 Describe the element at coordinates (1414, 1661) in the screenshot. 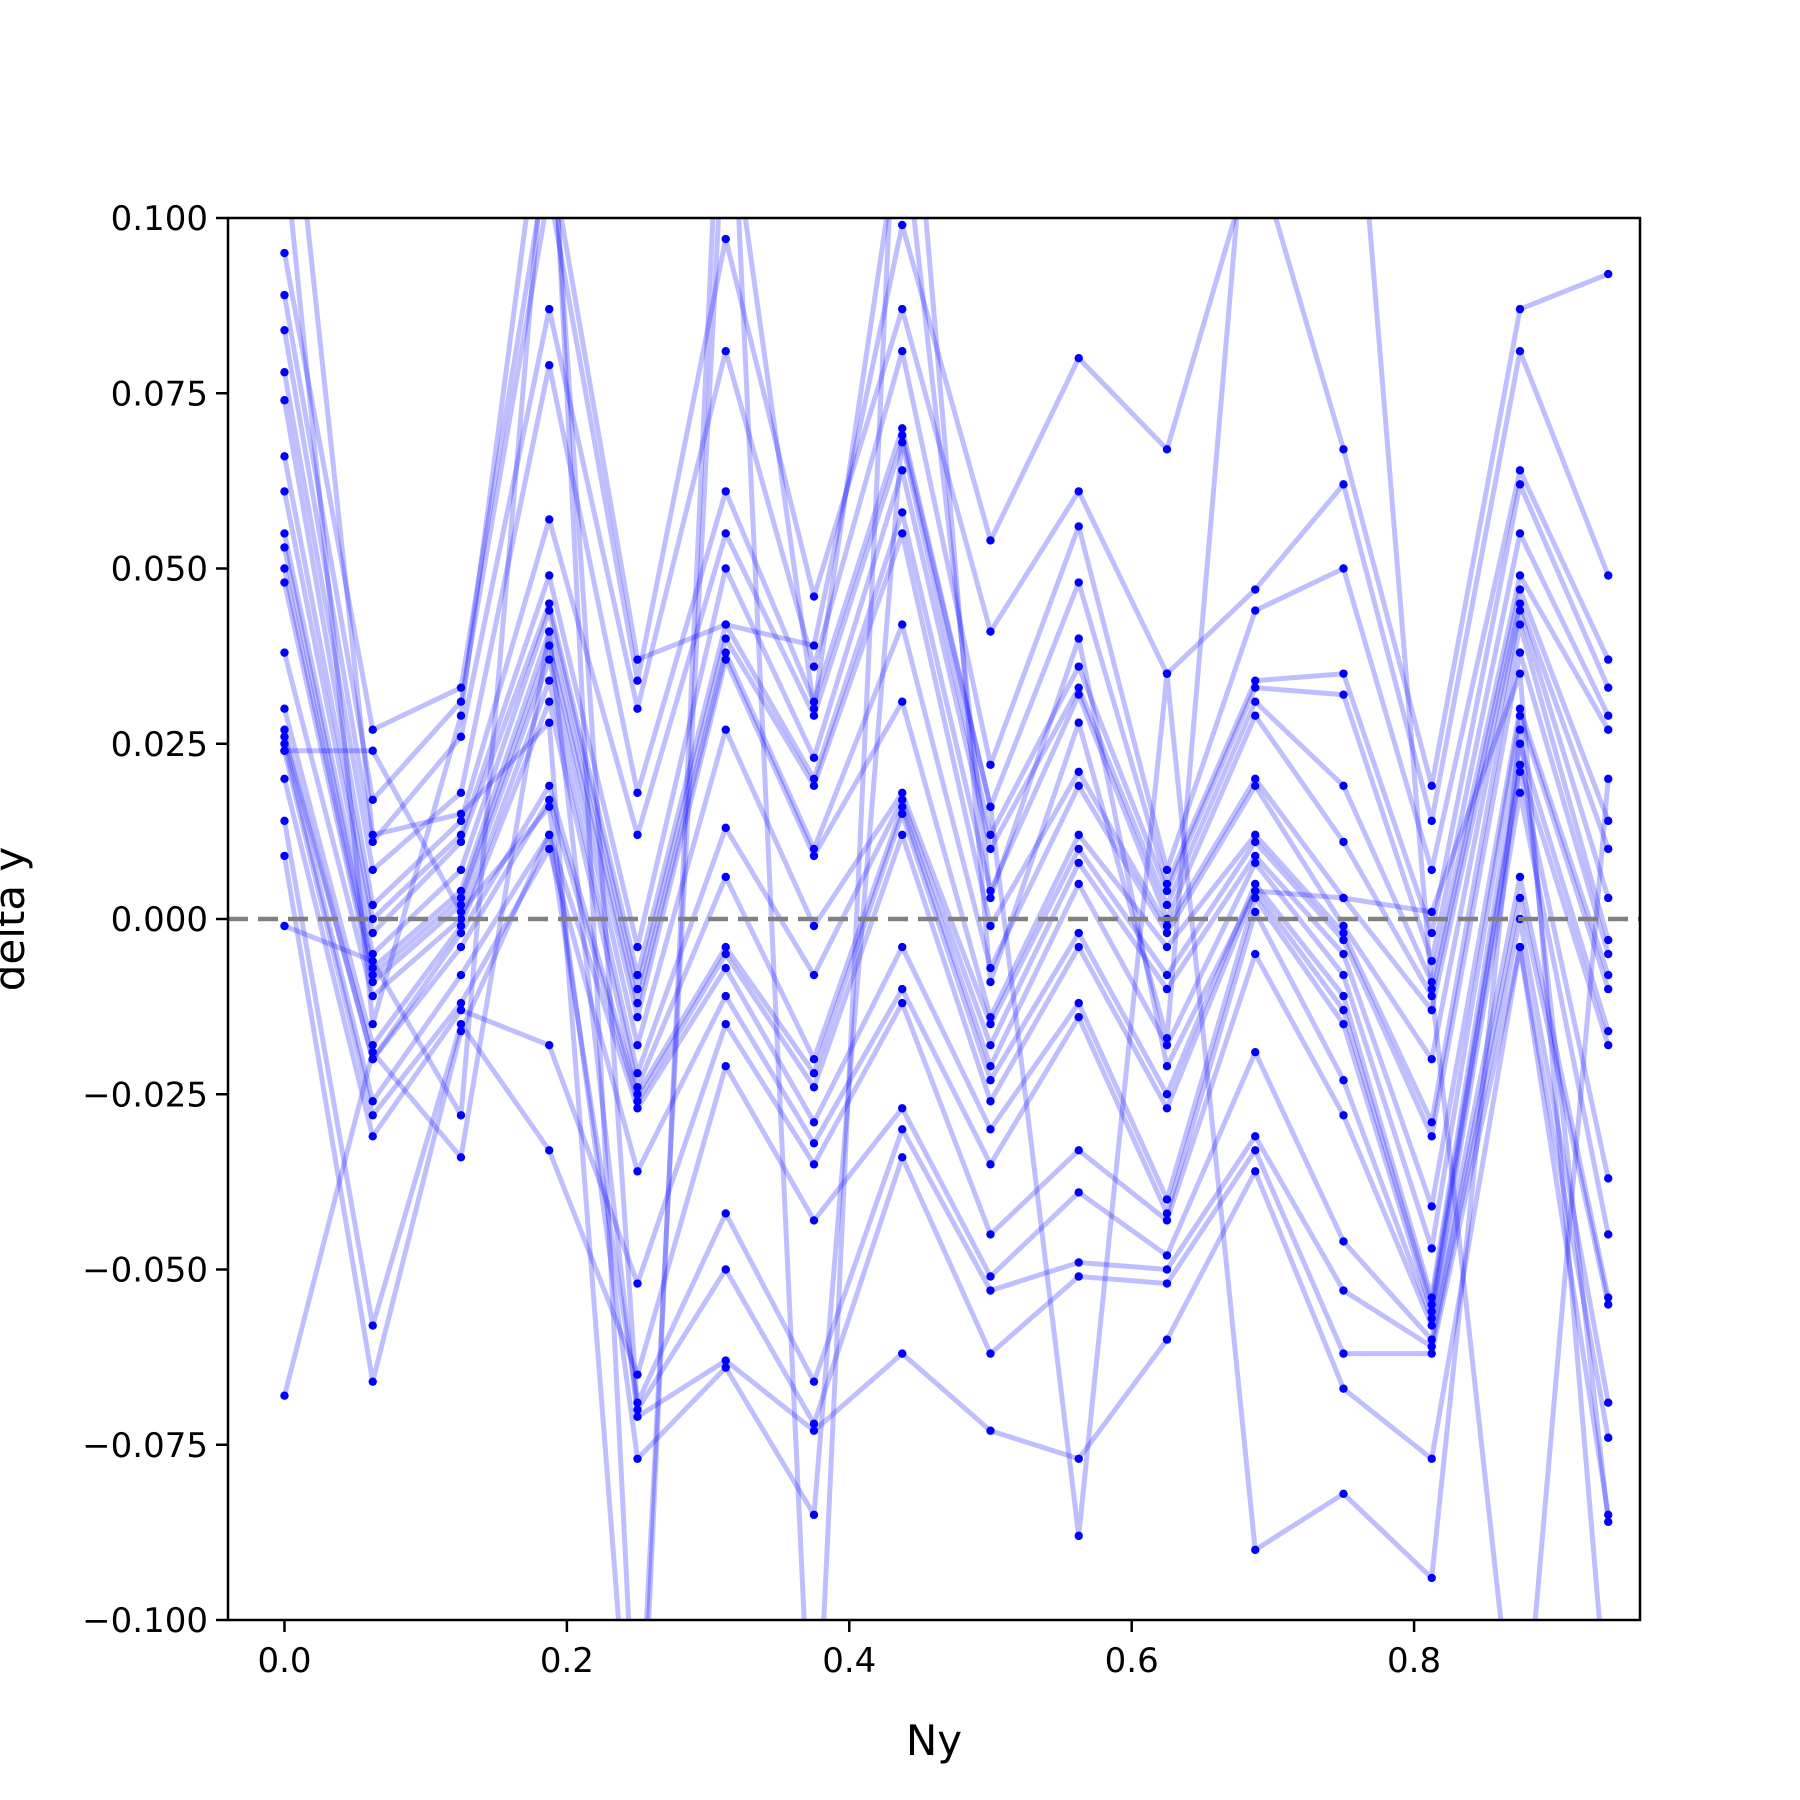

I see `x-tick-label: 0.8` at that location.